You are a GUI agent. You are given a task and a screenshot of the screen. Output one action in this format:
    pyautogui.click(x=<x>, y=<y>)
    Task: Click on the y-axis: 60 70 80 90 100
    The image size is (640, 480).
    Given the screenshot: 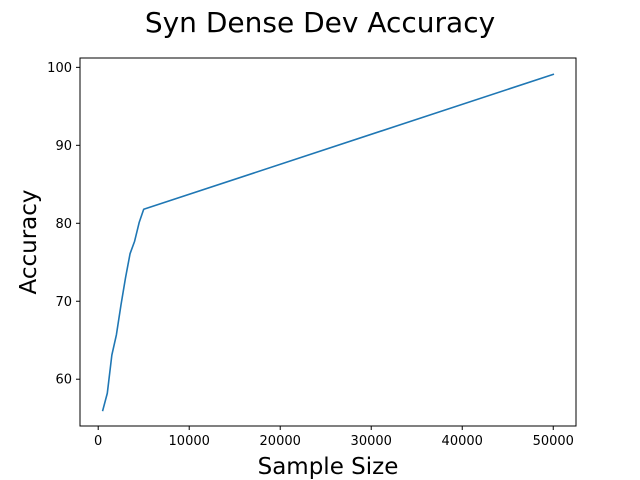 What is the action you would take?
    pyautogui.click(x=63, y=224)
    